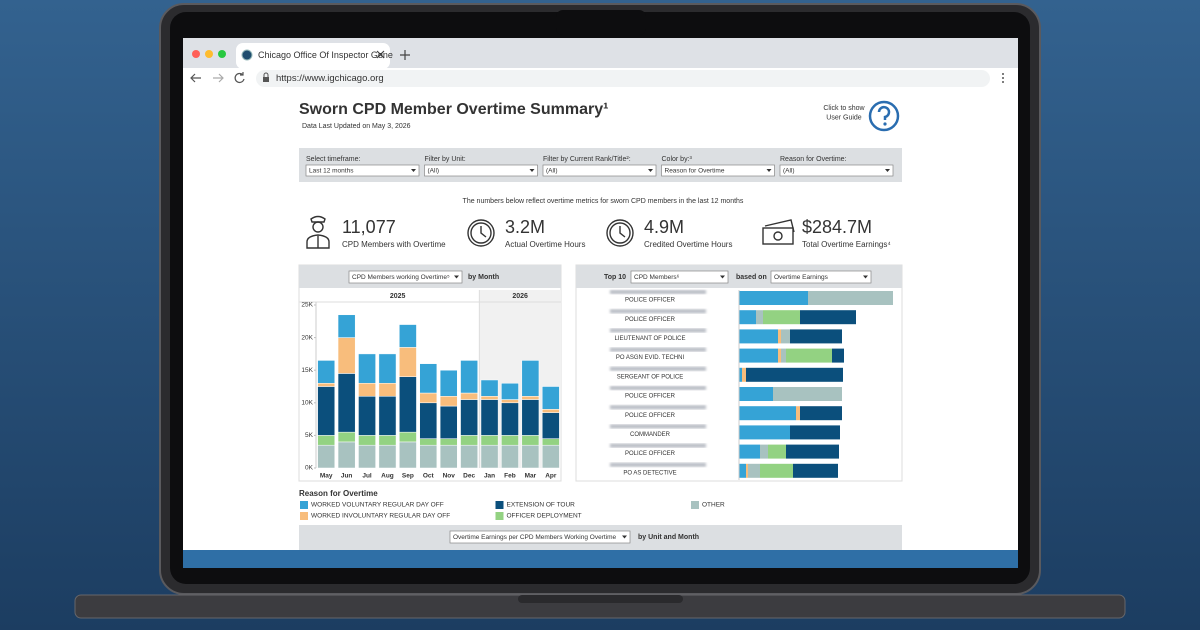 The height and width of the screenshot is (630, 1200). I want to click on metric-dropdown-value: Overtime Earnings, so click(801, 277).